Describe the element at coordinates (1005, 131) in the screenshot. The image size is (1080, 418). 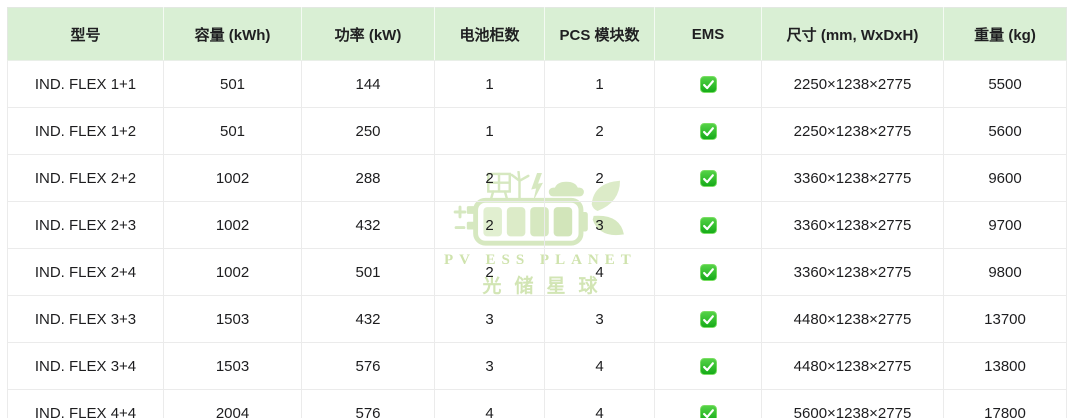
I see `cell-weight: 5600` at that location.